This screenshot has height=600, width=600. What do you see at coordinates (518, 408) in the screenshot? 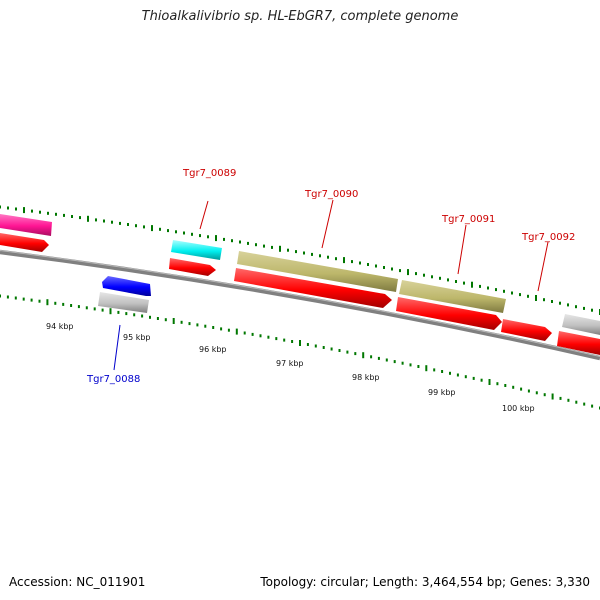
I see `ruler-label-100kbp: 100 kbp` at bounding box center [518, 408].